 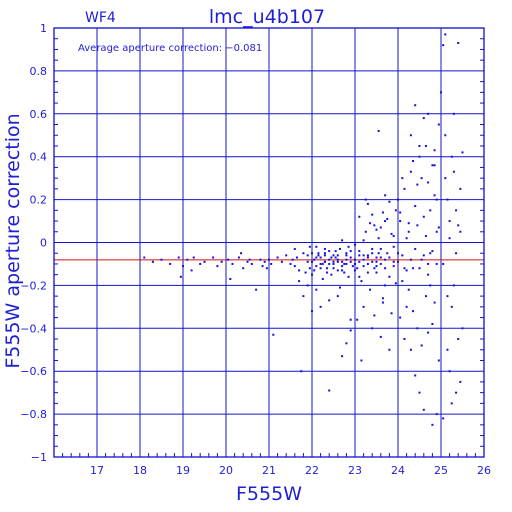 What do you see at coordinates (269, 494) in the screenshot?
I see `x-axis-label: F555W` at bounding box center [269, 494].